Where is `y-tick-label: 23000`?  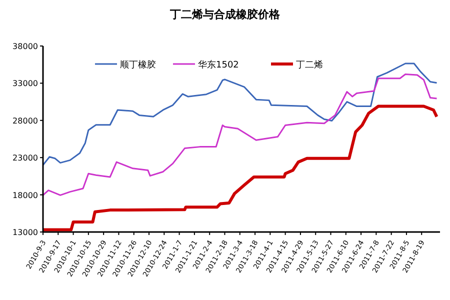
y-tick-label: 23000 is located at coordinates (25, 158).